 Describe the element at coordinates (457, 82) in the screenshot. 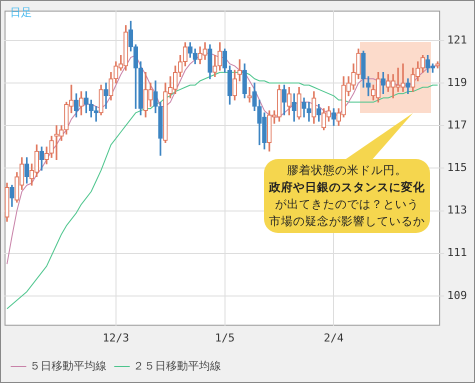

I see `y-tick-label: 119` at that location.